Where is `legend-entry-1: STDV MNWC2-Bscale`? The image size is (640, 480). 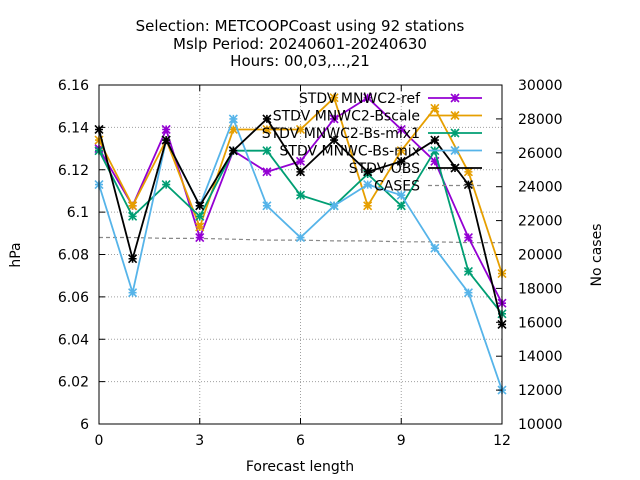 legend-entry-1: STDV MNWC2-Bscale is located at coordinates (377, 117).